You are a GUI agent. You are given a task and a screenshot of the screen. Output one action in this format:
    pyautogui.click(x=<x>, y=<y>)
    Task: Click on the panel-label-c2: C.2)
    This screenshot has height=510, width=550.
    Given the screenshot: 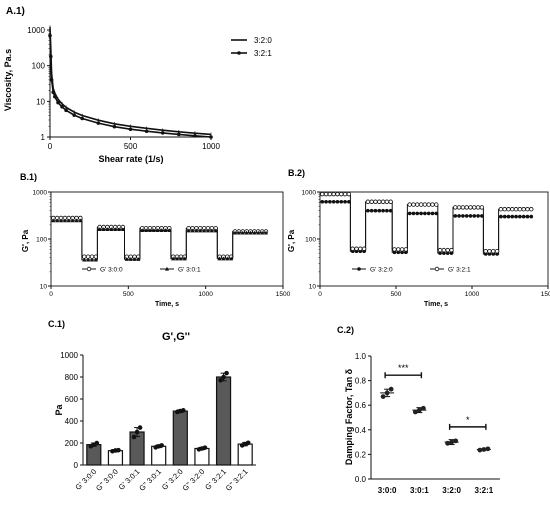 What is the action you would take?
    pyautogui.click(x=345, y=330)
    